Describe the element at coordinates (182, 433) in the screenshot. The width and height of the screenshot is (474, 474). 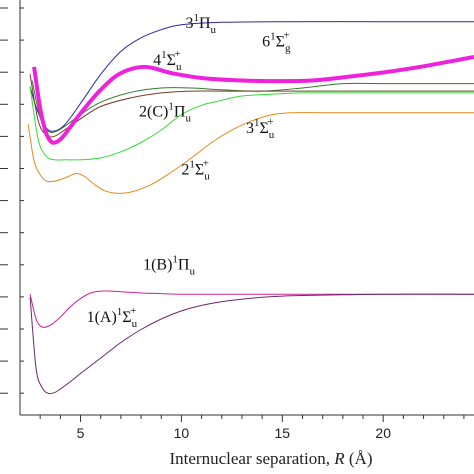
I see `x-tick-label: 10` at that location.